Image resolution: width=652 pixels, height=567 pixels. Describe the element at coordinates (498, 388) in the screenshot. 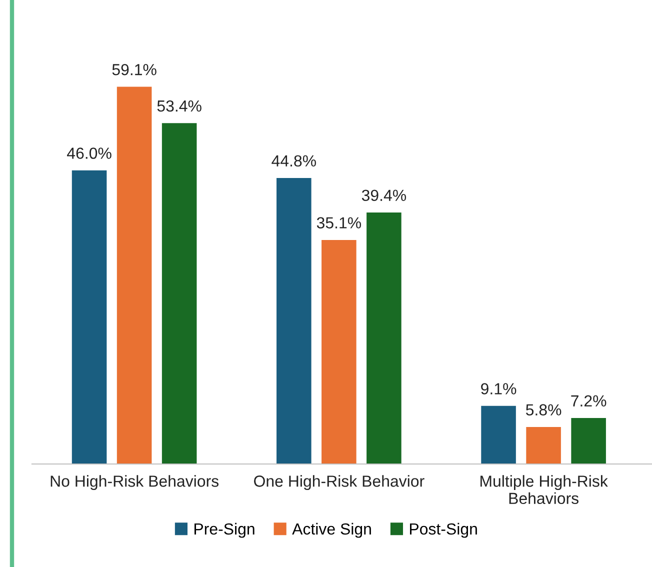

I see `data-label: 9.1%` at that location.